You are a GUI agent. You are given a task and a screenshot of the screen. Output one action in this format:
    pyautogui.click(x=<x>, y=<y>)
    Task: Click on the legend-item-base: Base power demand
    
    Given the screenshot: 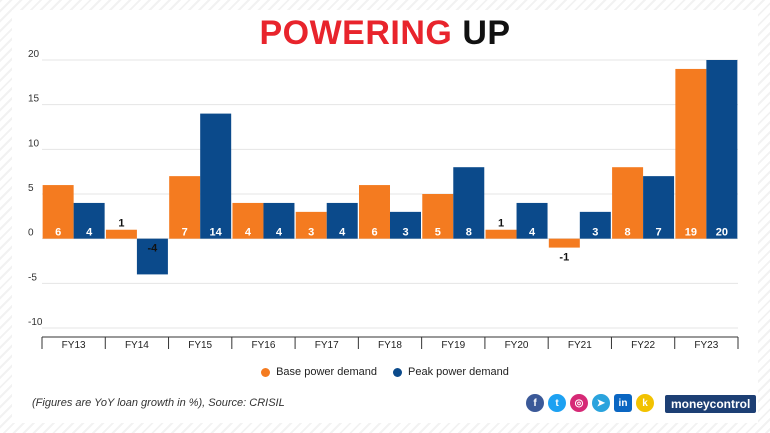 What is the action you would take?
    pyautogui.click(x=319, y=372)
    